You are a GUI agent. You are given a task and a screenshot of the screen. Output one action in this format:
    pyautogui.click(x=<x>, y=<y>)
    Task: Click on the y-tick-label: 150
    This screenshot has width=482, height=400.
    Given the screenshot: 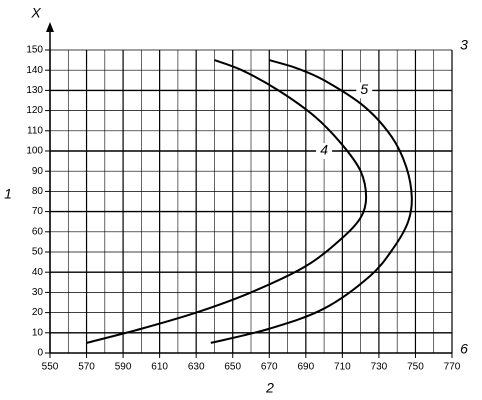 What is the action you would take?
    pyautogui.click(x=34, y=50)
    